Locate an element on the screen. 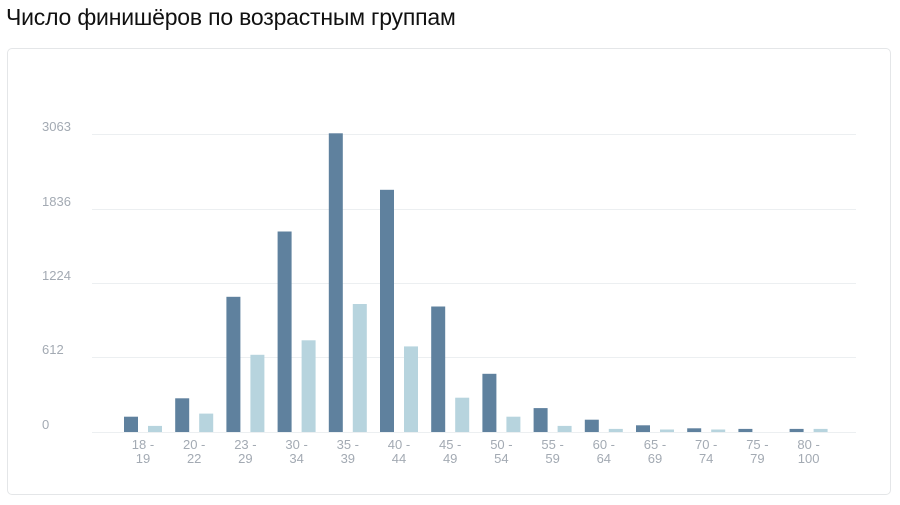  x-tick-label: 19 is located at coordinates (143, 458).